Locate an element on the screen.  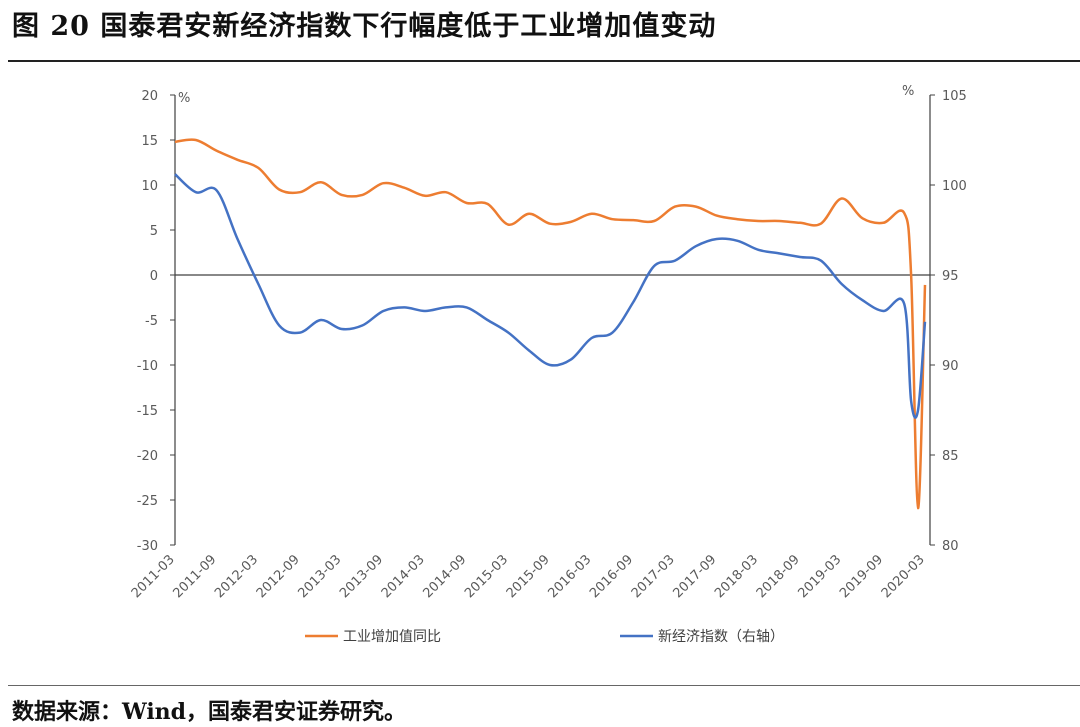
right-tick-label: 100 is located at coordinates (954, 186).